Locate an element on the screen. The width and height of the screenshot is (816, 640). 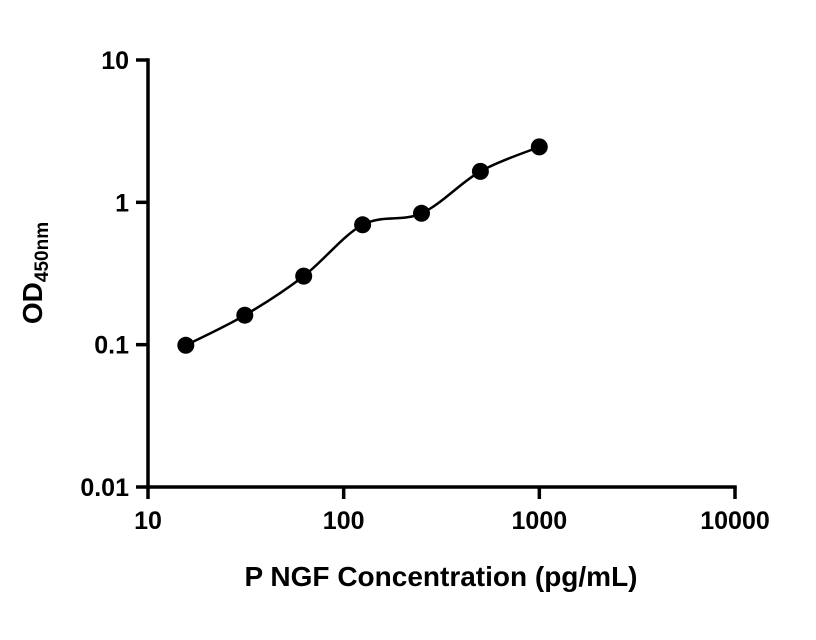
y-tick-label: 1 is located at coordinates (122, 203).